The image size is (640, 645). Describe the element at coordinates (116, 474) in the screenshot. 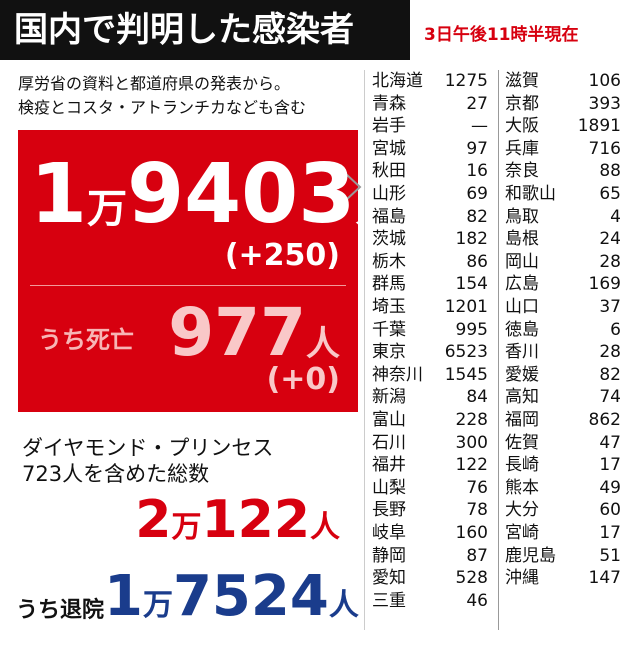

I see `cruise-note: 723人を含めた総数` at that location.